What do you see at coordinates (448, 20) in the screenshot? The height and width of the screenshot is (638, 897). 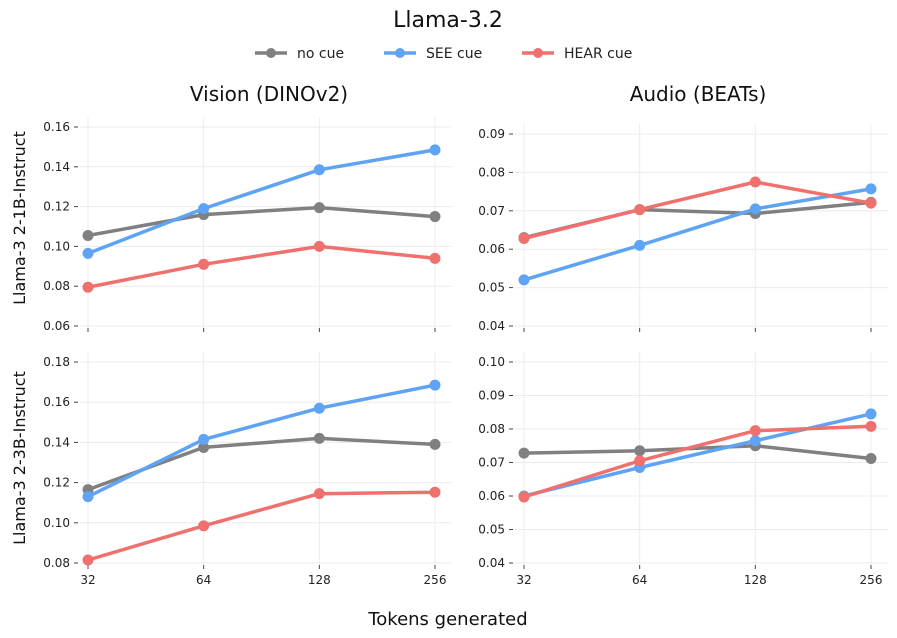 I see `chart-title: Llama-3.2` at bounding box center [448, 20].